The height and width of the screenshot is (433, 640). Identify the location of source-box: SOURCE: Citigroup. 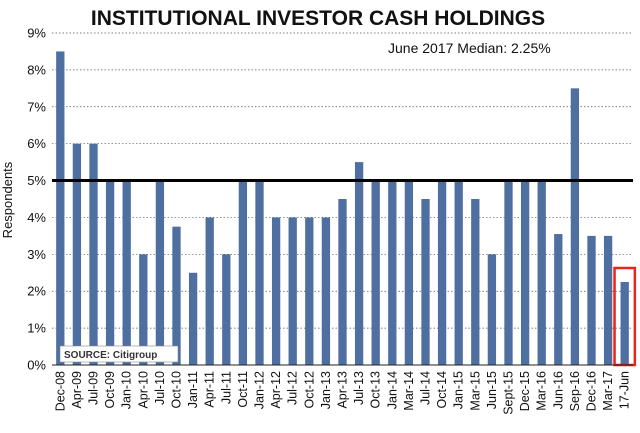
(119, 354).